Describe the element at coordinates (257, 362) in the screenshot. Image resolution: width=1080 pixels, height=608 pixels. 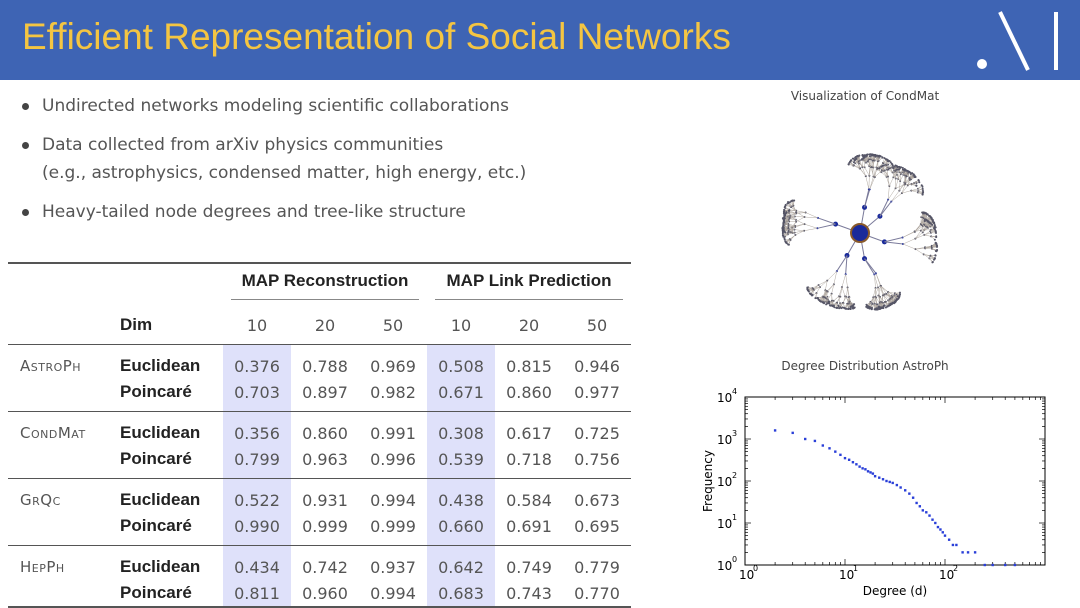
I see `value-cell: 0.376` at that location.